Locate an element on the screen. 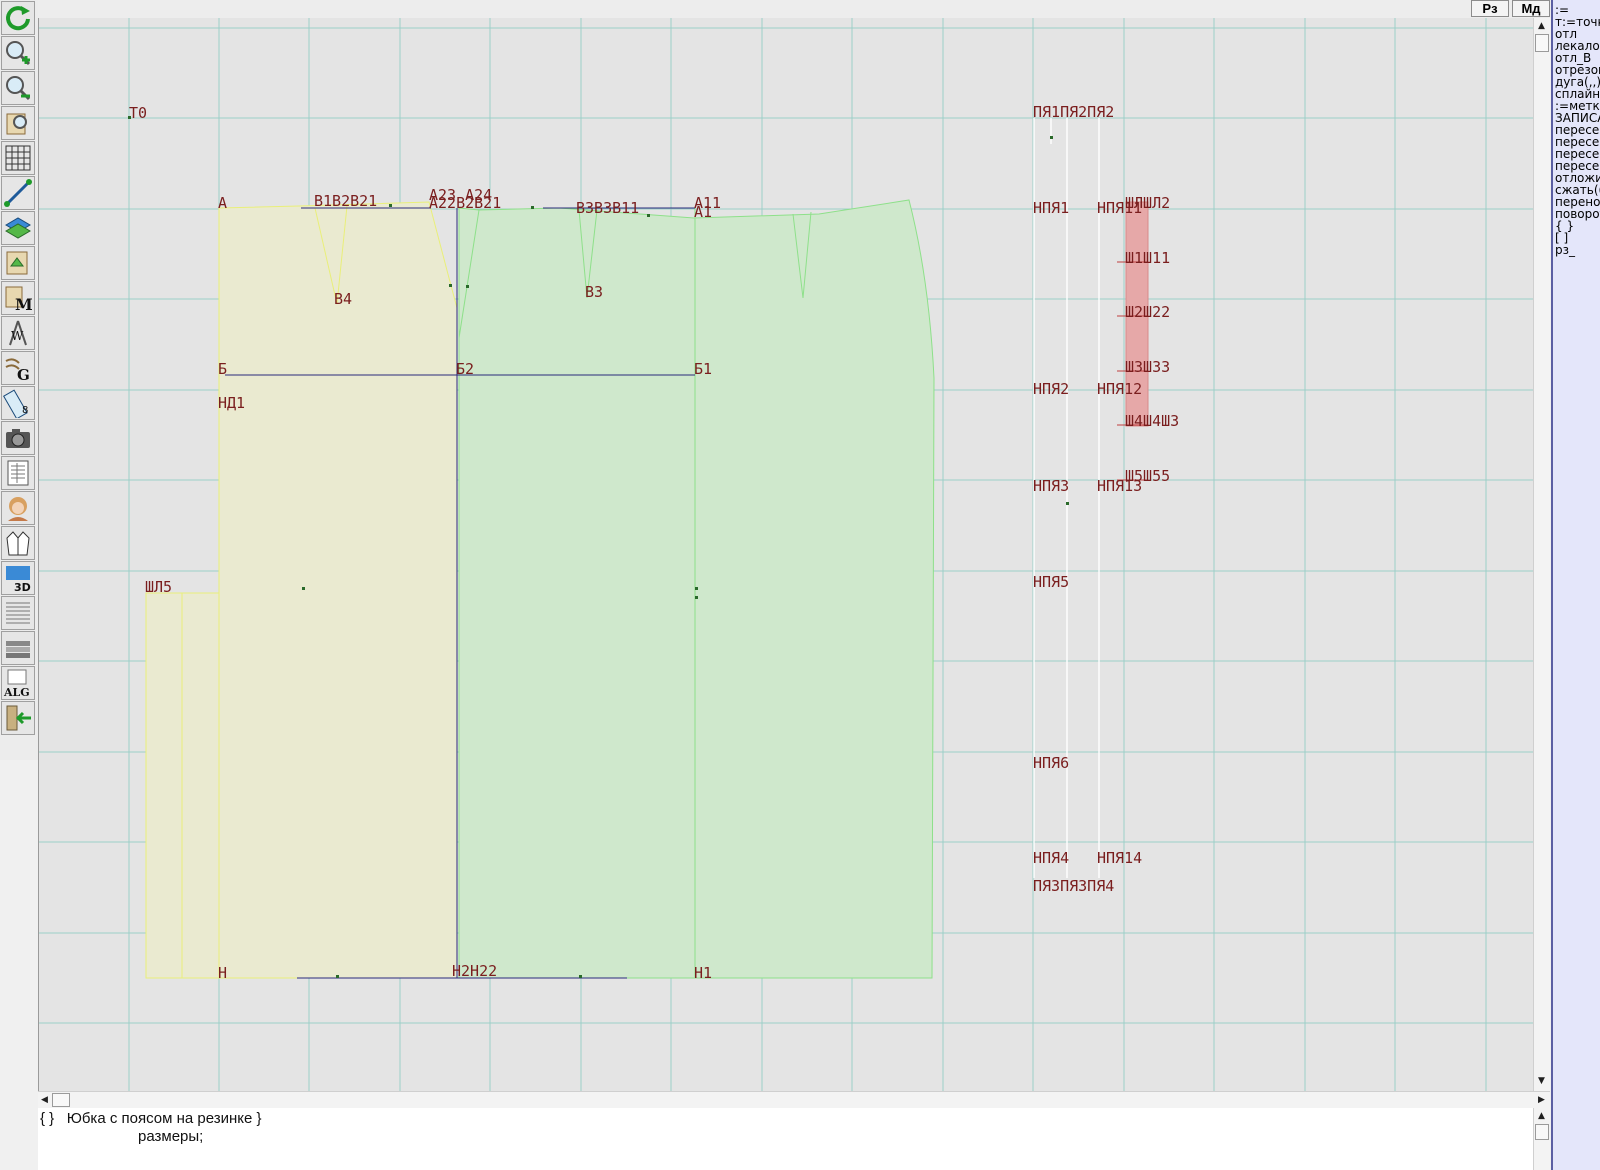 This screenshot has height=1170, width=1600. svg-text: 8 is located at coordinates (25, 410).